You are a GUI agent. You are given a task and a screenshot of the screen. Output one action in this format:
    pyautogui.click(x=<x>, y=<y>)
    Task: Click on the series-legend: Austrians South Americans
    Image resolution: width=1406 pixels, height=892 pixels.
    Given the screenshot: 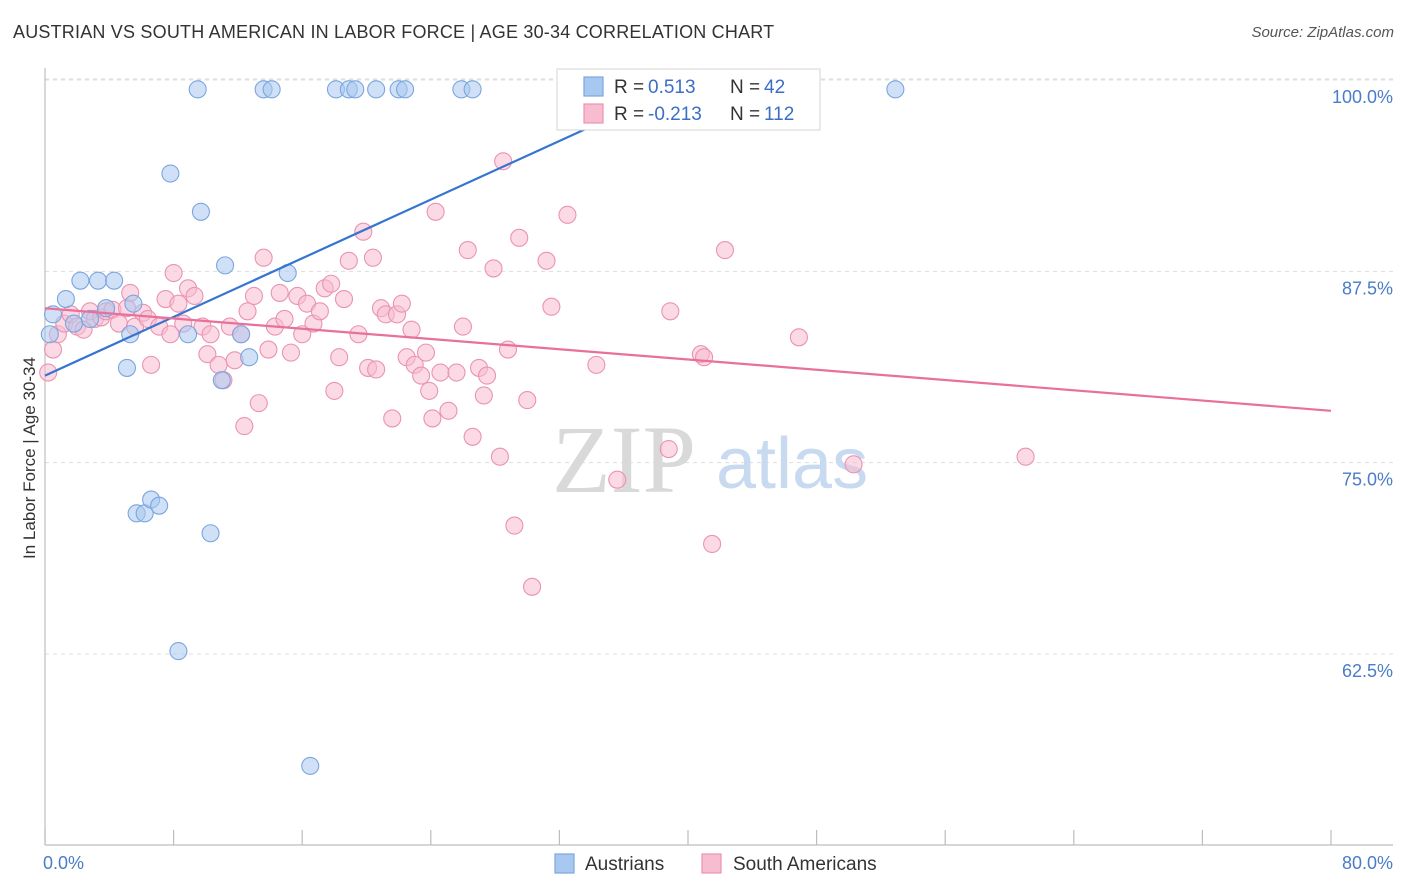 What is the action you would take?
    pyautogui.click(x=715, y=864)
    